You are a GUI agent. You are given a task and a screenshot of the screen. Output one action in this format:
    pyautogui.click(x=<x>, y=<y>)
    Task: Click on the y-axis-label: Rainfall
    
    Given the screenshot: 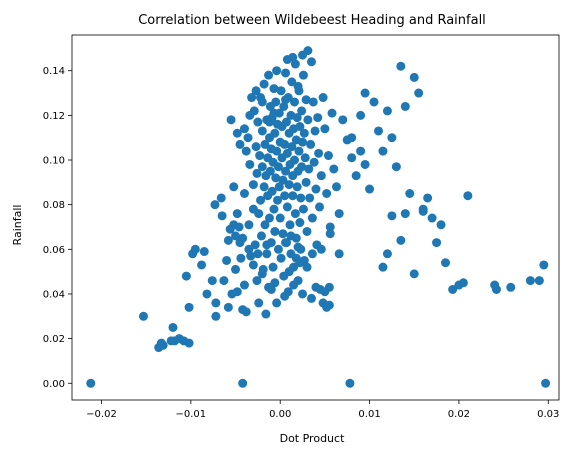 What is the action you would take?
    pyautogui.click(x=17, y=225)
    